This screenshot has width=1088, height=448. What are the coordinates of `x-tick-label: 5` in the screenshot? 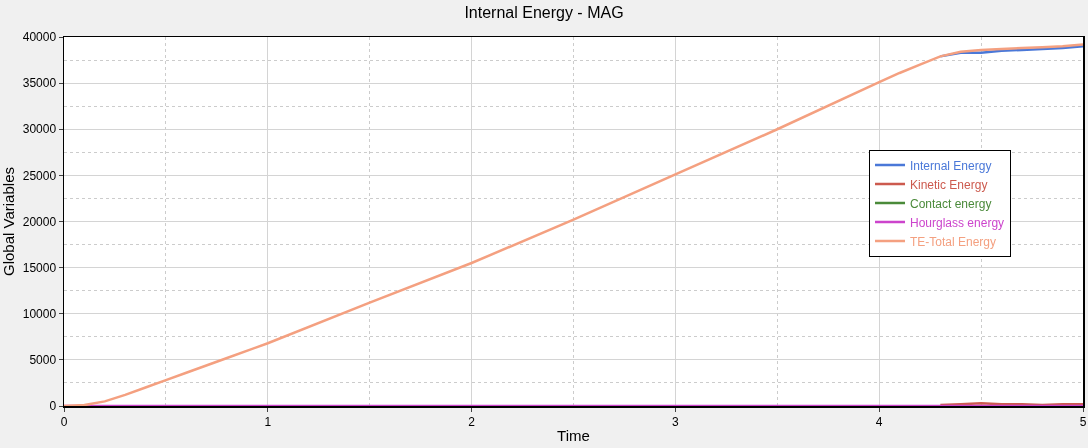 It's located at (1083, 421).